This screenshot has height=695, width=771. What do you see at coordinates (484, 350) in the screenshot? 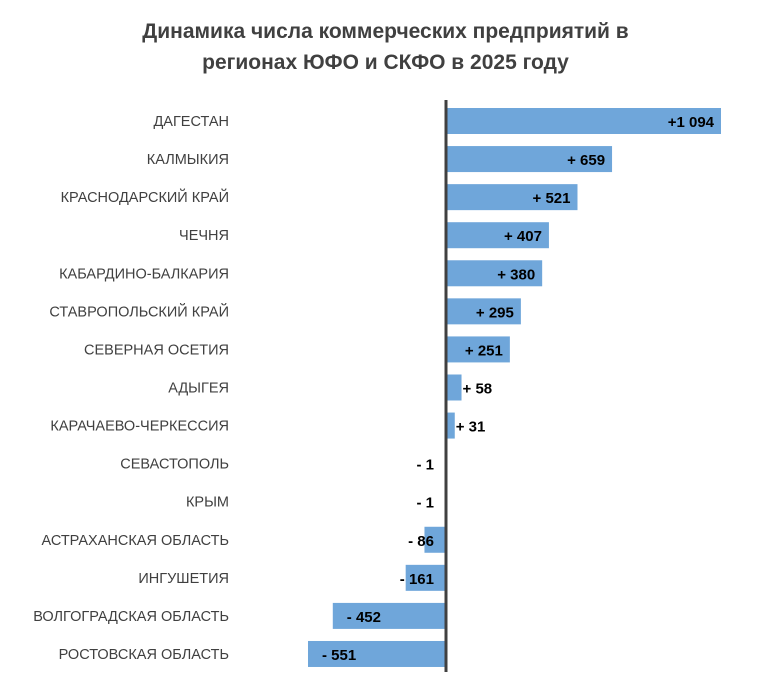
I see `data-label: + 251` at bounding box center [484, 350].